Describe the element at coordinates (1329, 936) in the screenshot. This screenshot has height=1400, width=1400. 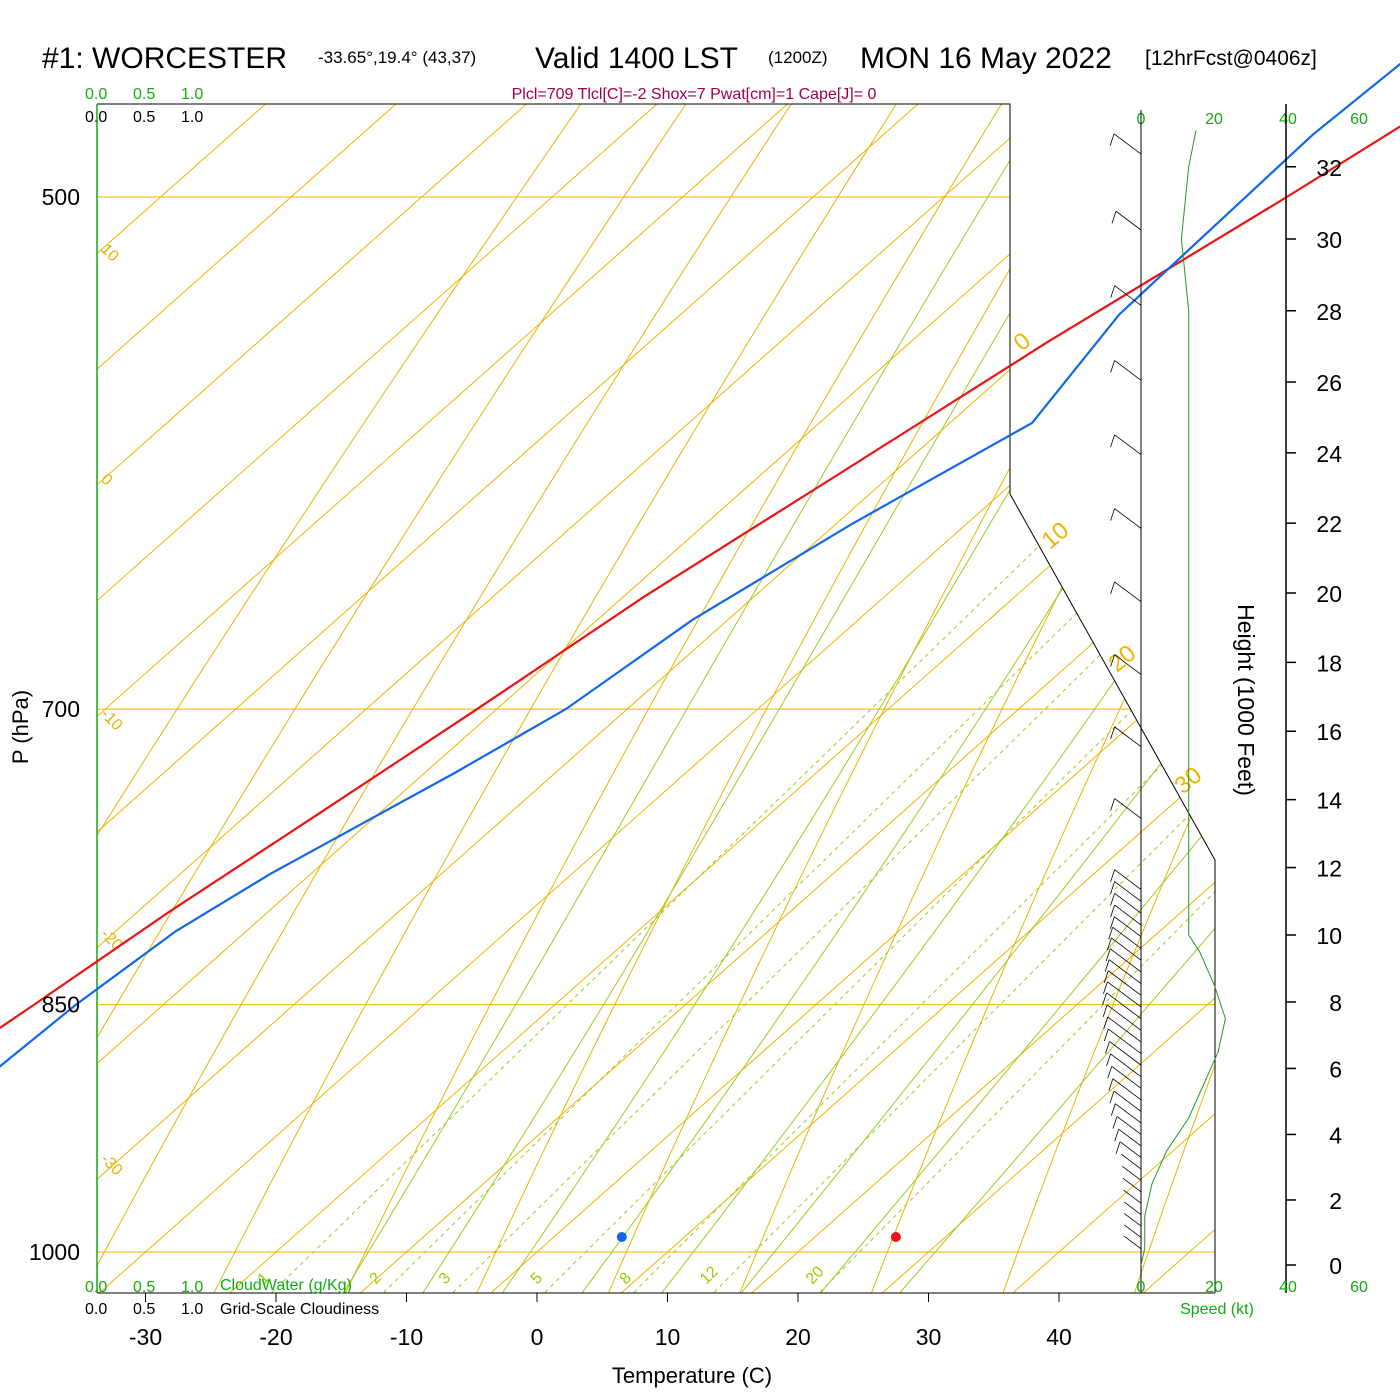
I see `height-tick-label-10: 10` at that location.